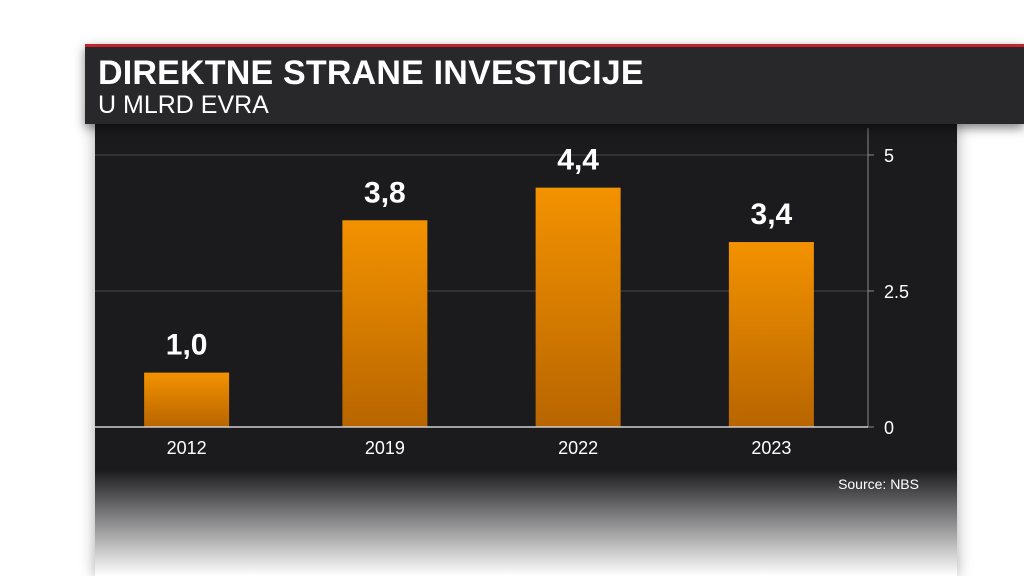 The height and width of the screenshot is (576, 1024). I want to click on x-tick-label: 2023, so click(771, 448).